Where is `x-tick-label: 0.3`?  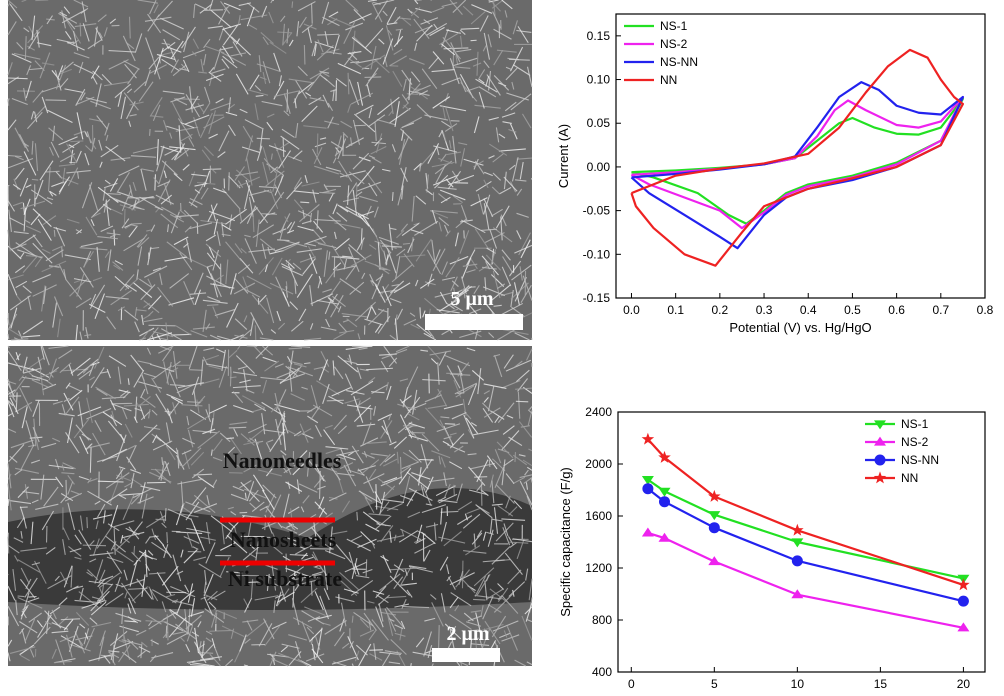
x-tick-label: 0.3 is located at coordinates (764, 310).